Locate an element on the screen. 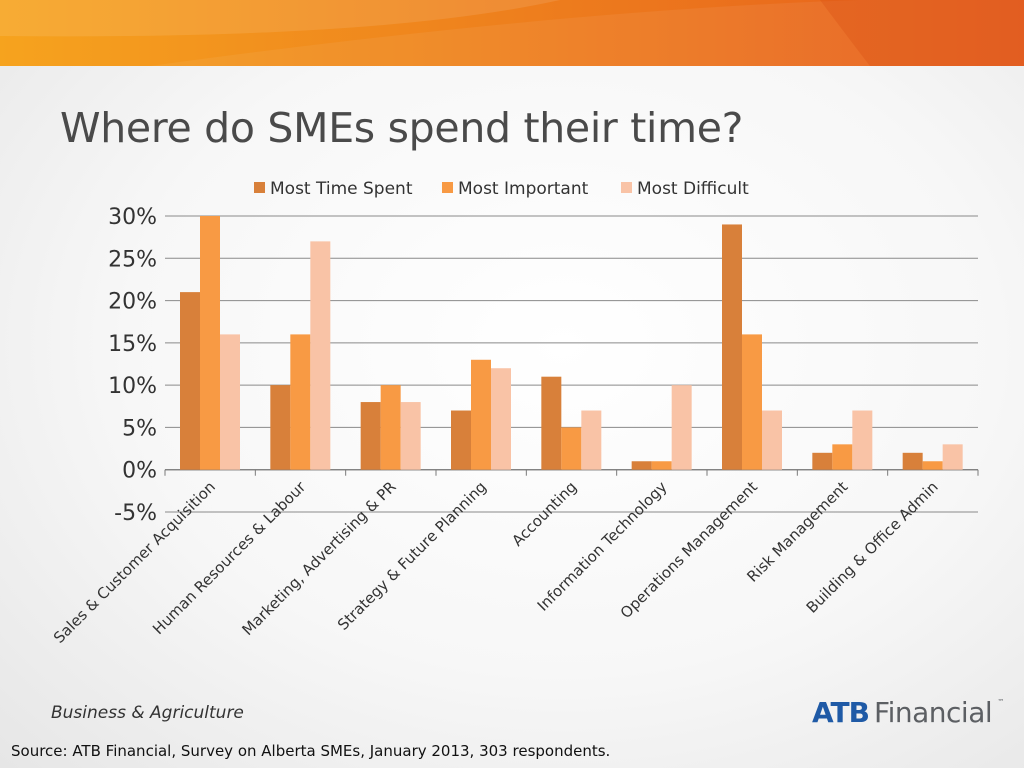  logo-brand: ATB is located at coordinates (841, 712).